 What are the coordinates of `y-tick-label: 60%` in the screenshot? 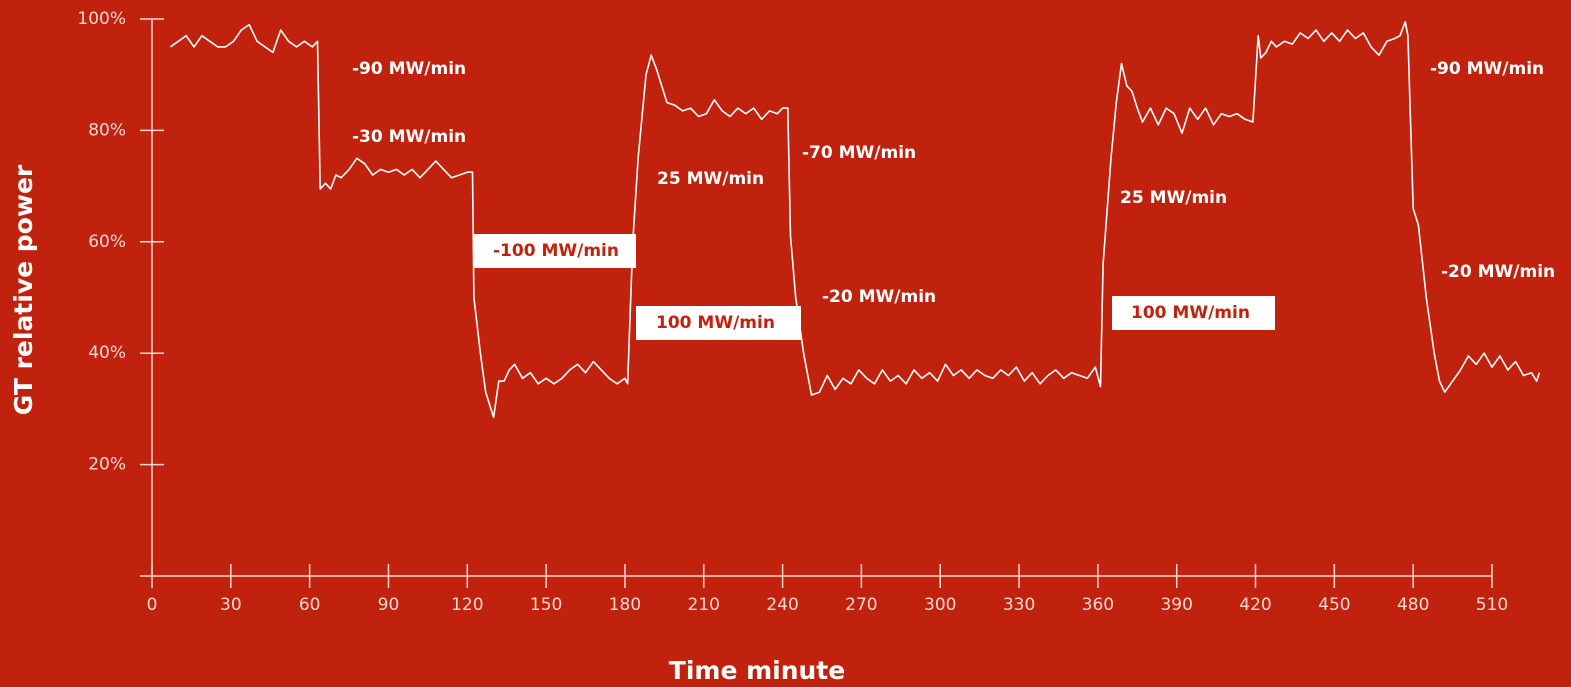 It's located at (107, 242).